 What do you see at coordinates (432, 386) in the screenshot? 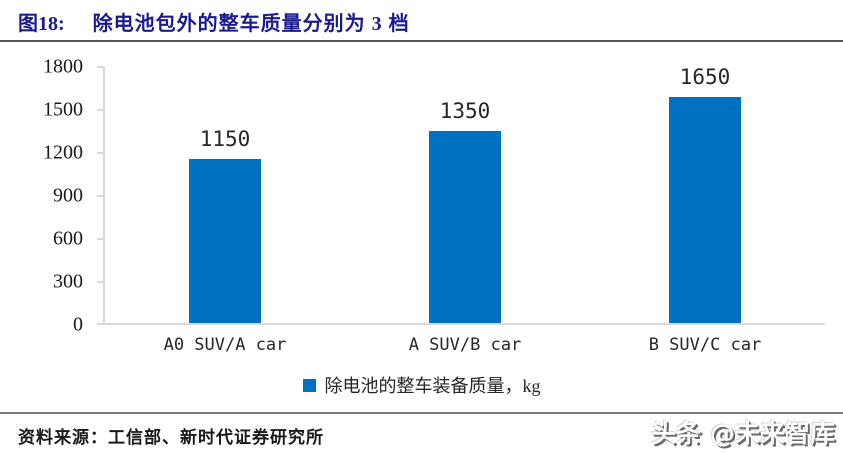
I see `legend-label: 除电池的整车装备质量，kg` at bounding box center [432, 386].